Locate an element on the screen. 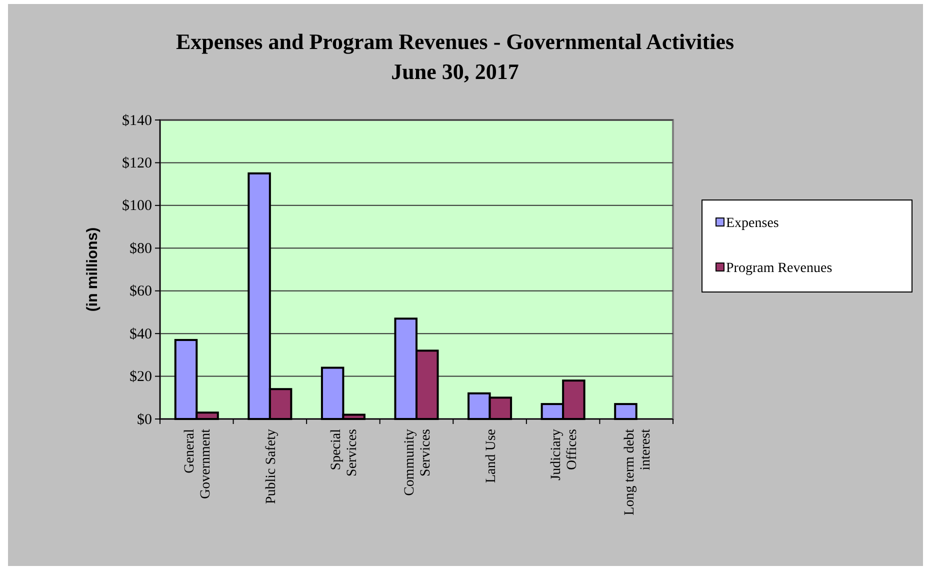 The width and height of the screenshot is (930, 571). y-tick-label: $100 is located at coordinates (137, 206).